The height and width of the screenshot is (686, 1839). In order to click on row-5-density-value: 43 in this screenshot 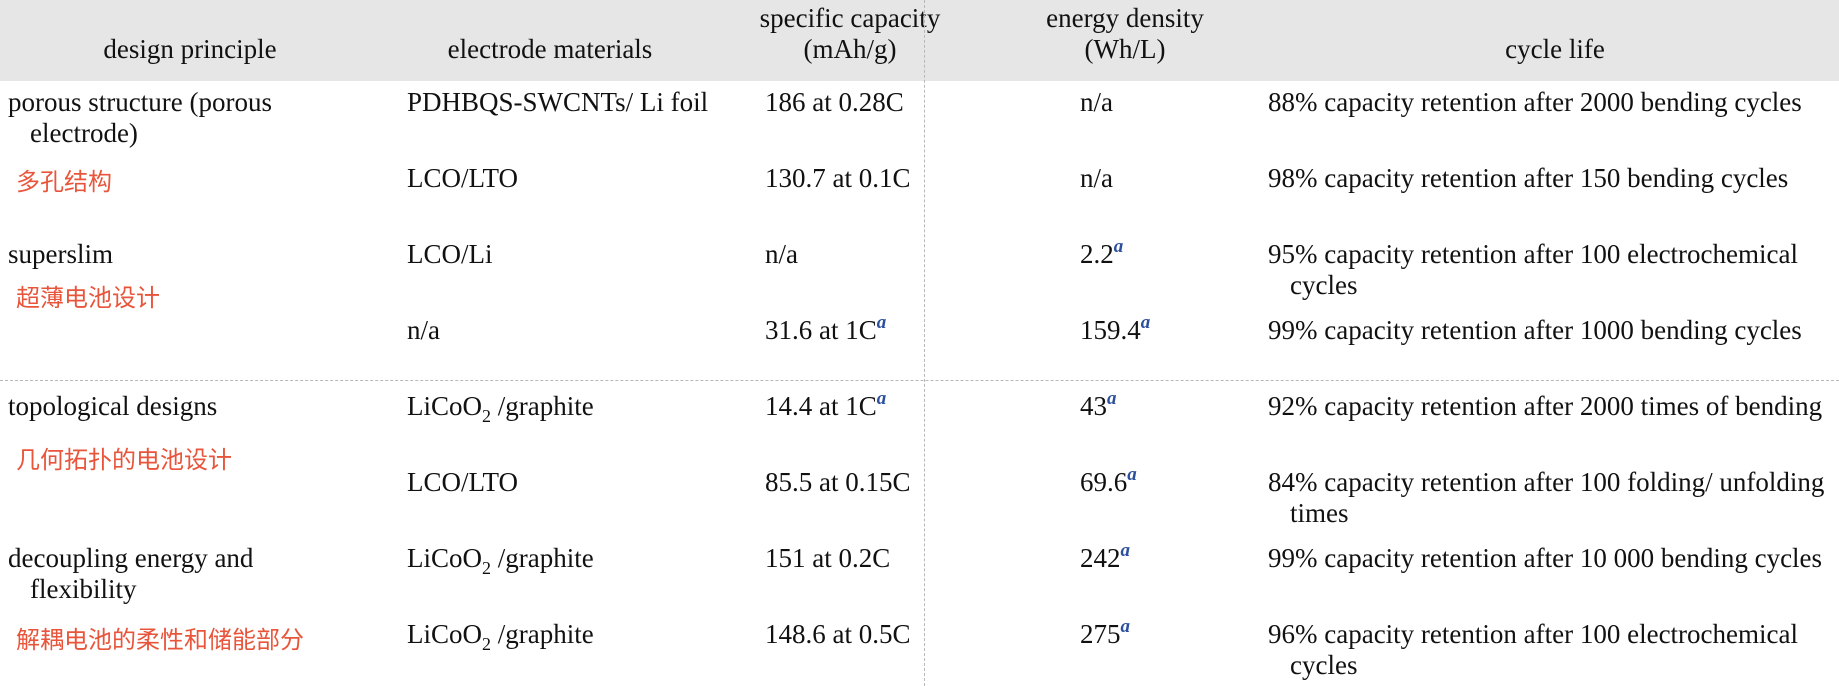, I will do `click(1093, 406)`.